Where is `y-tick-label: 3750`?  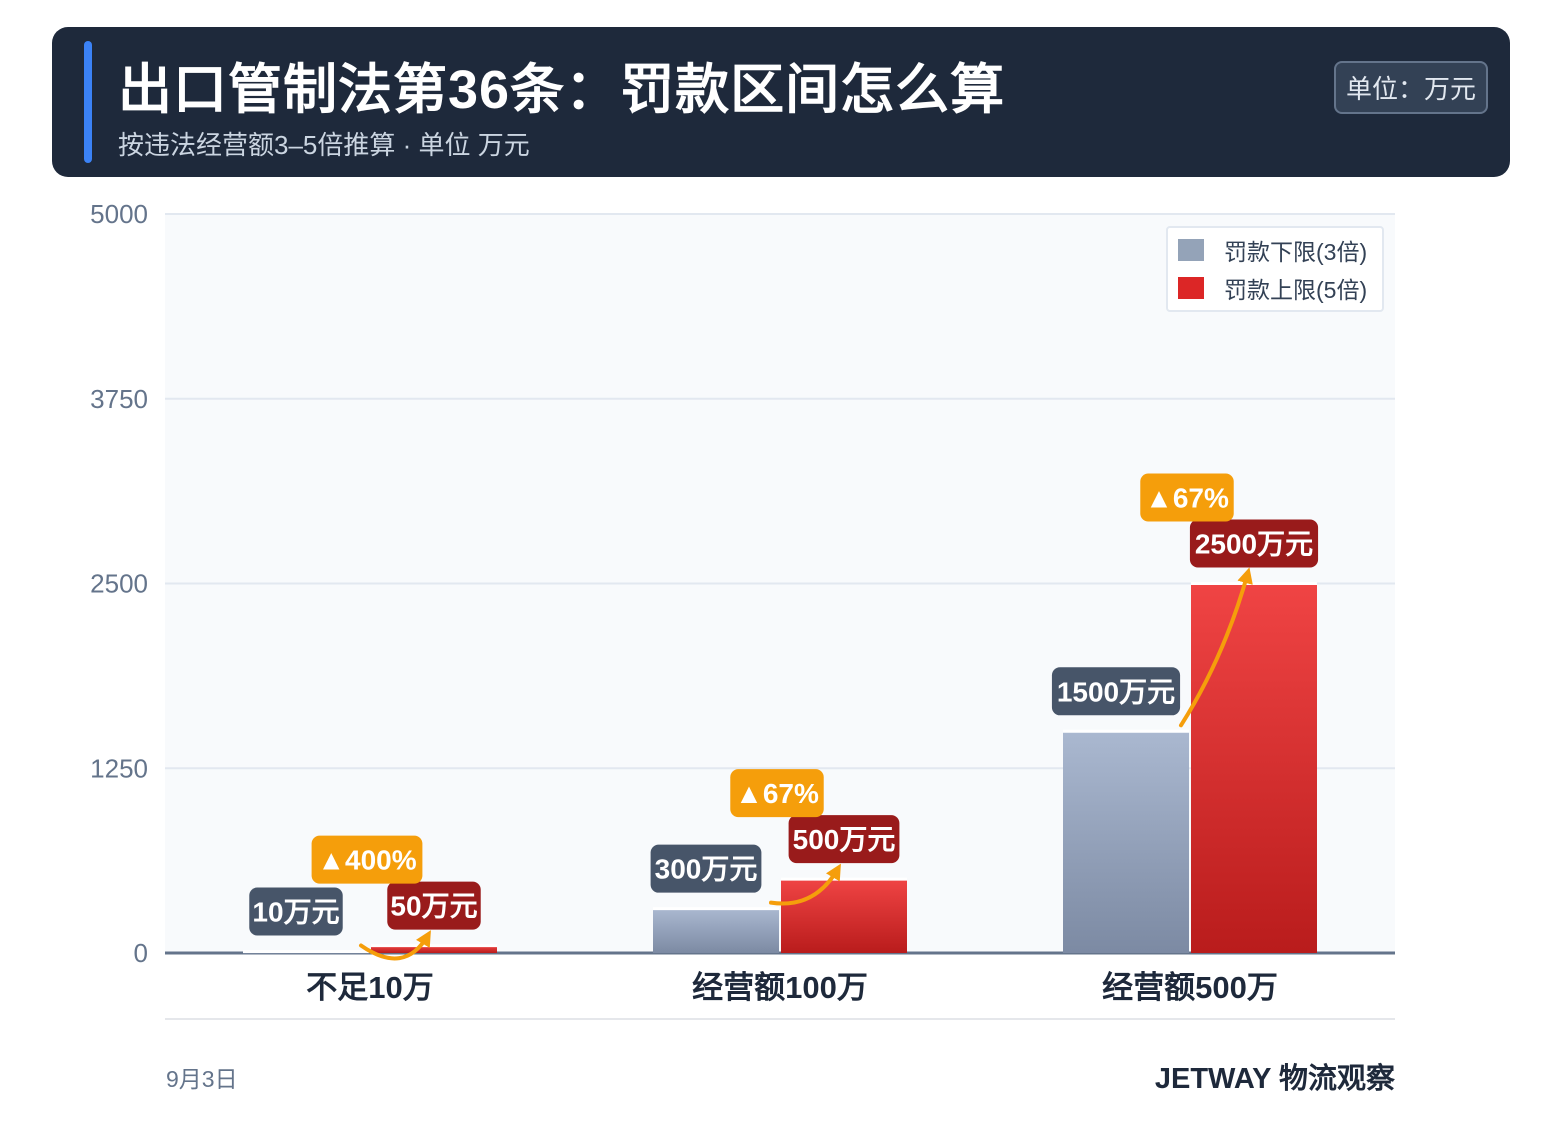
y-tick-label: 3750 is located at coordinates (119, 399).